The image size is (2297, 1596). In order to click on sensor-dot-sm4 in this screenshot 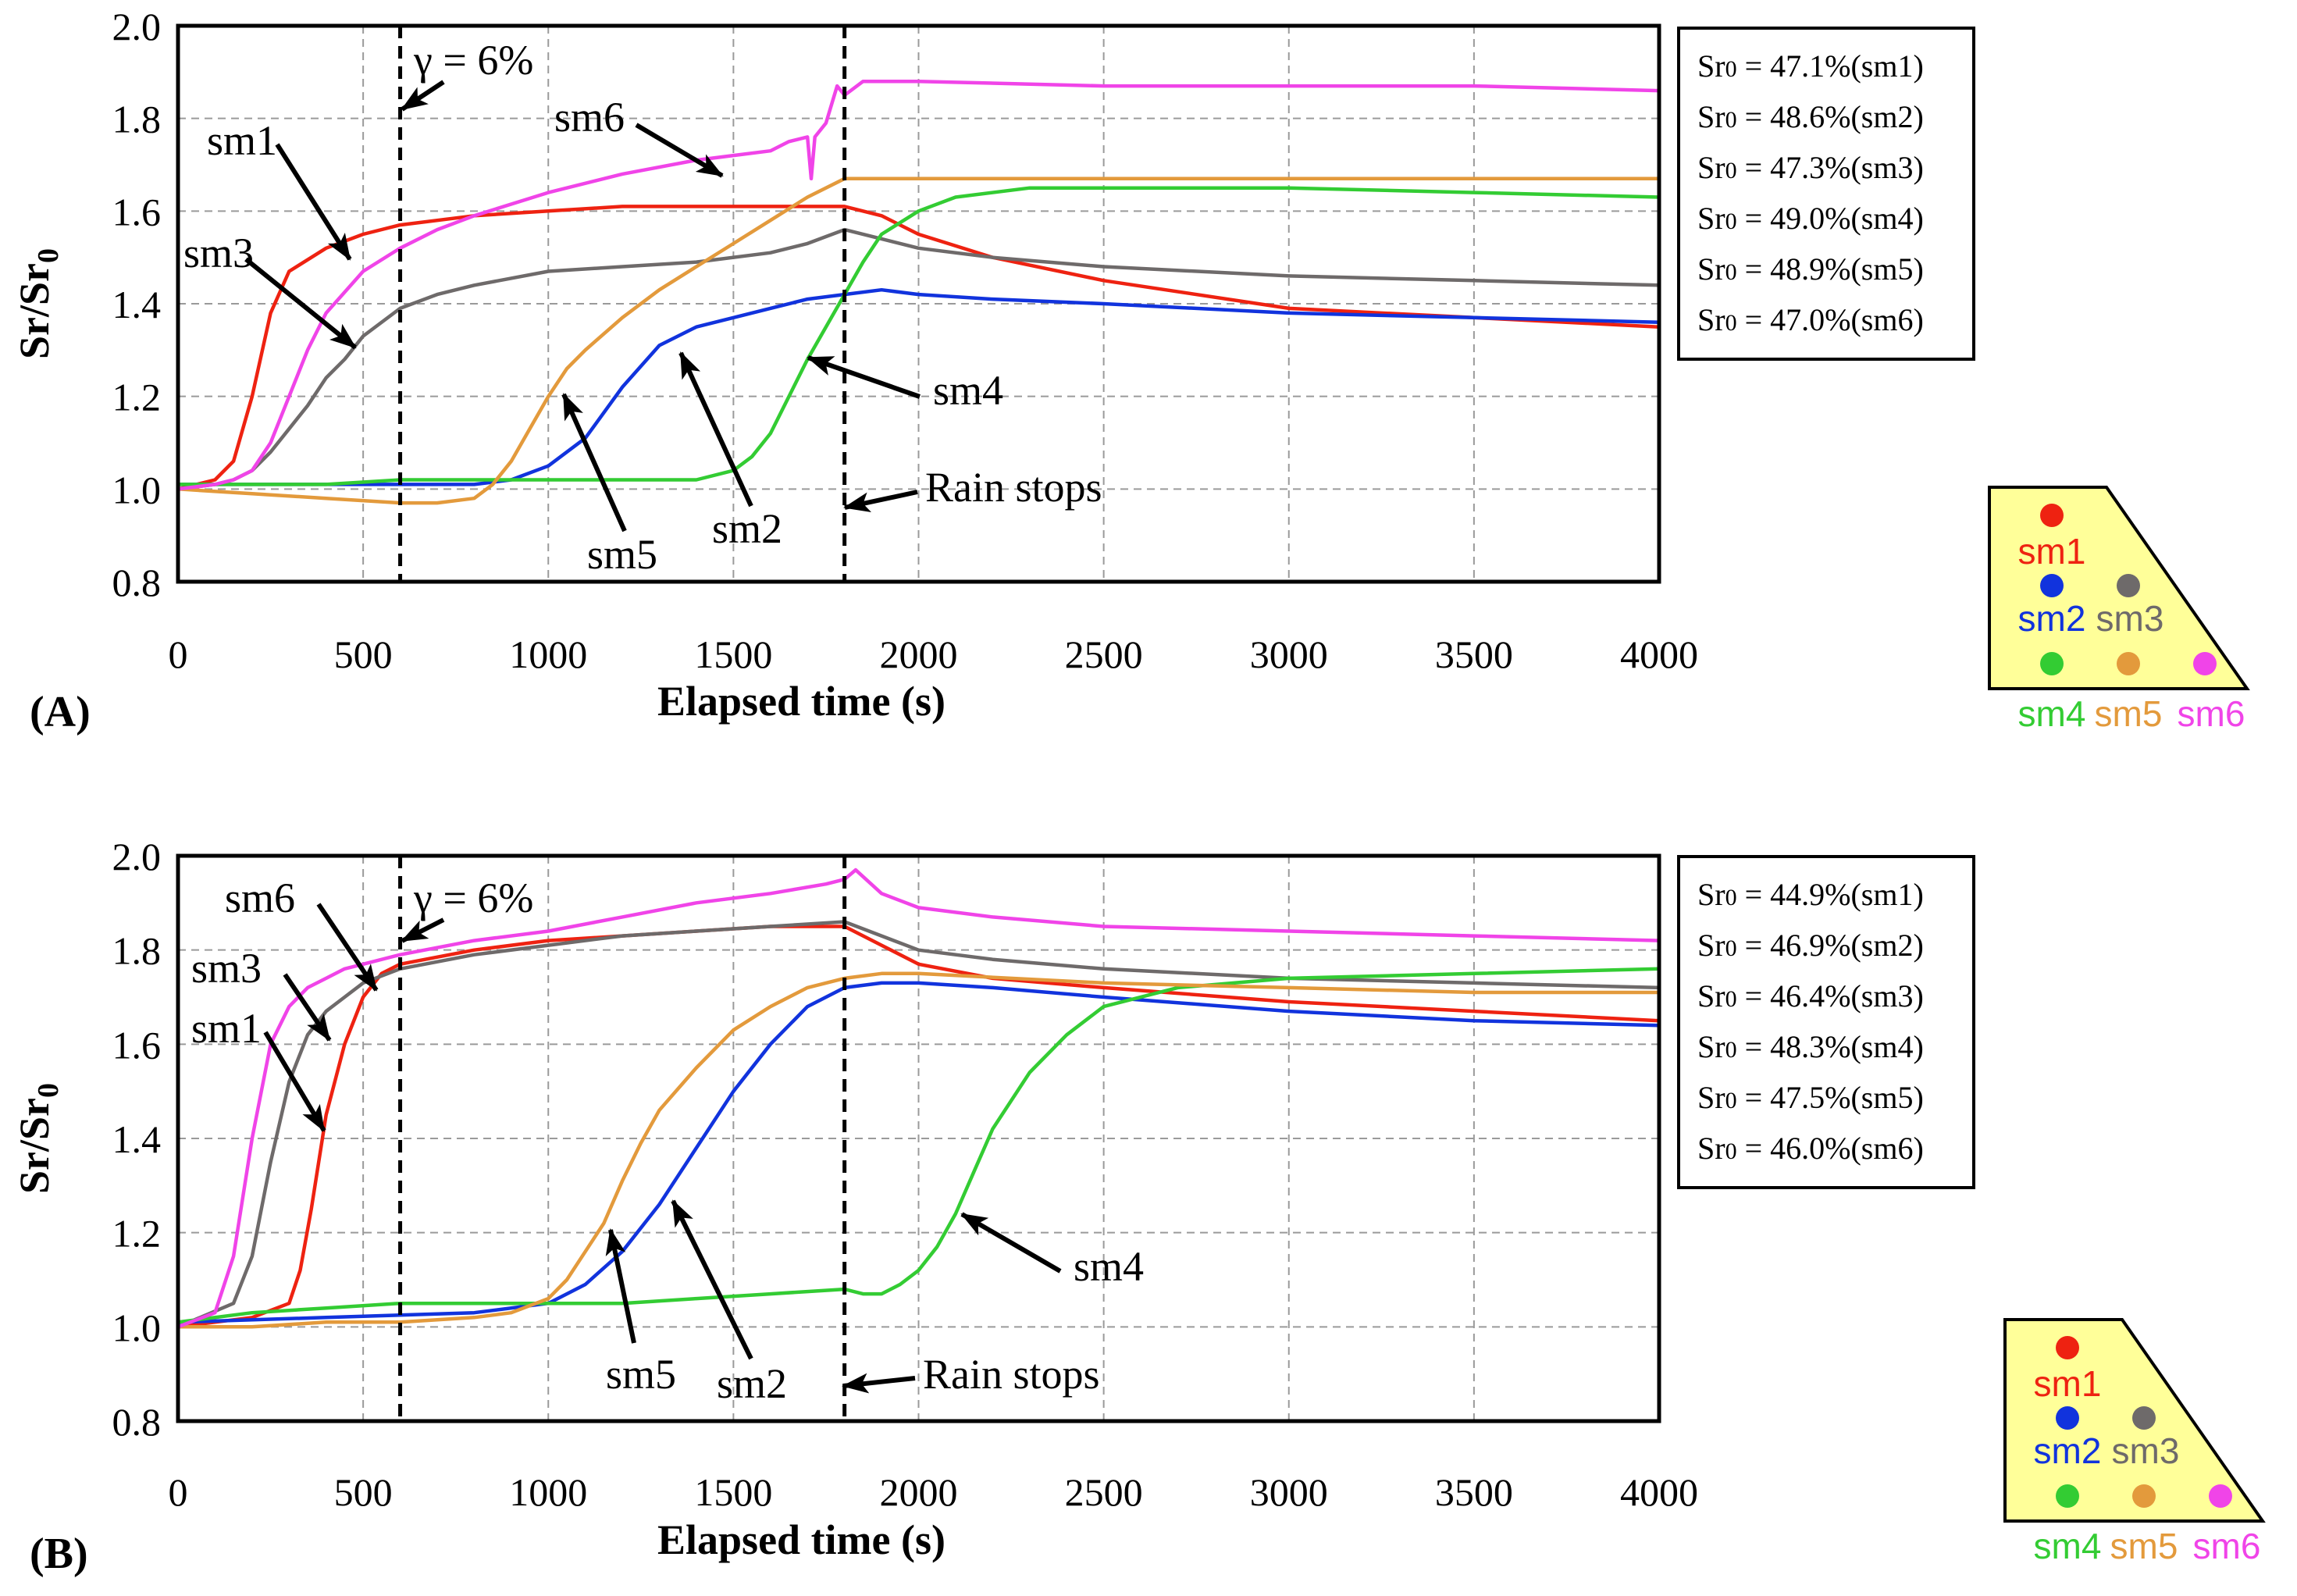, I will do `click(2052, 663)`.